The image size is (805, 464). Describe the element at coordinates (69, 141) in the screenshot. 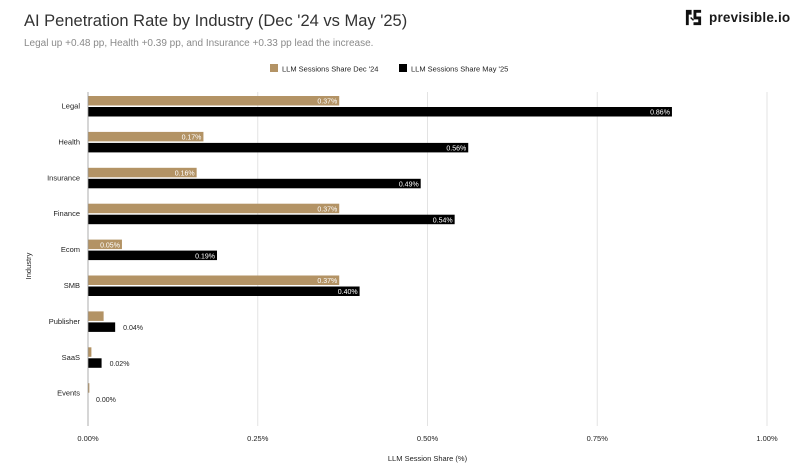

I see `category-label: Health` at that location.